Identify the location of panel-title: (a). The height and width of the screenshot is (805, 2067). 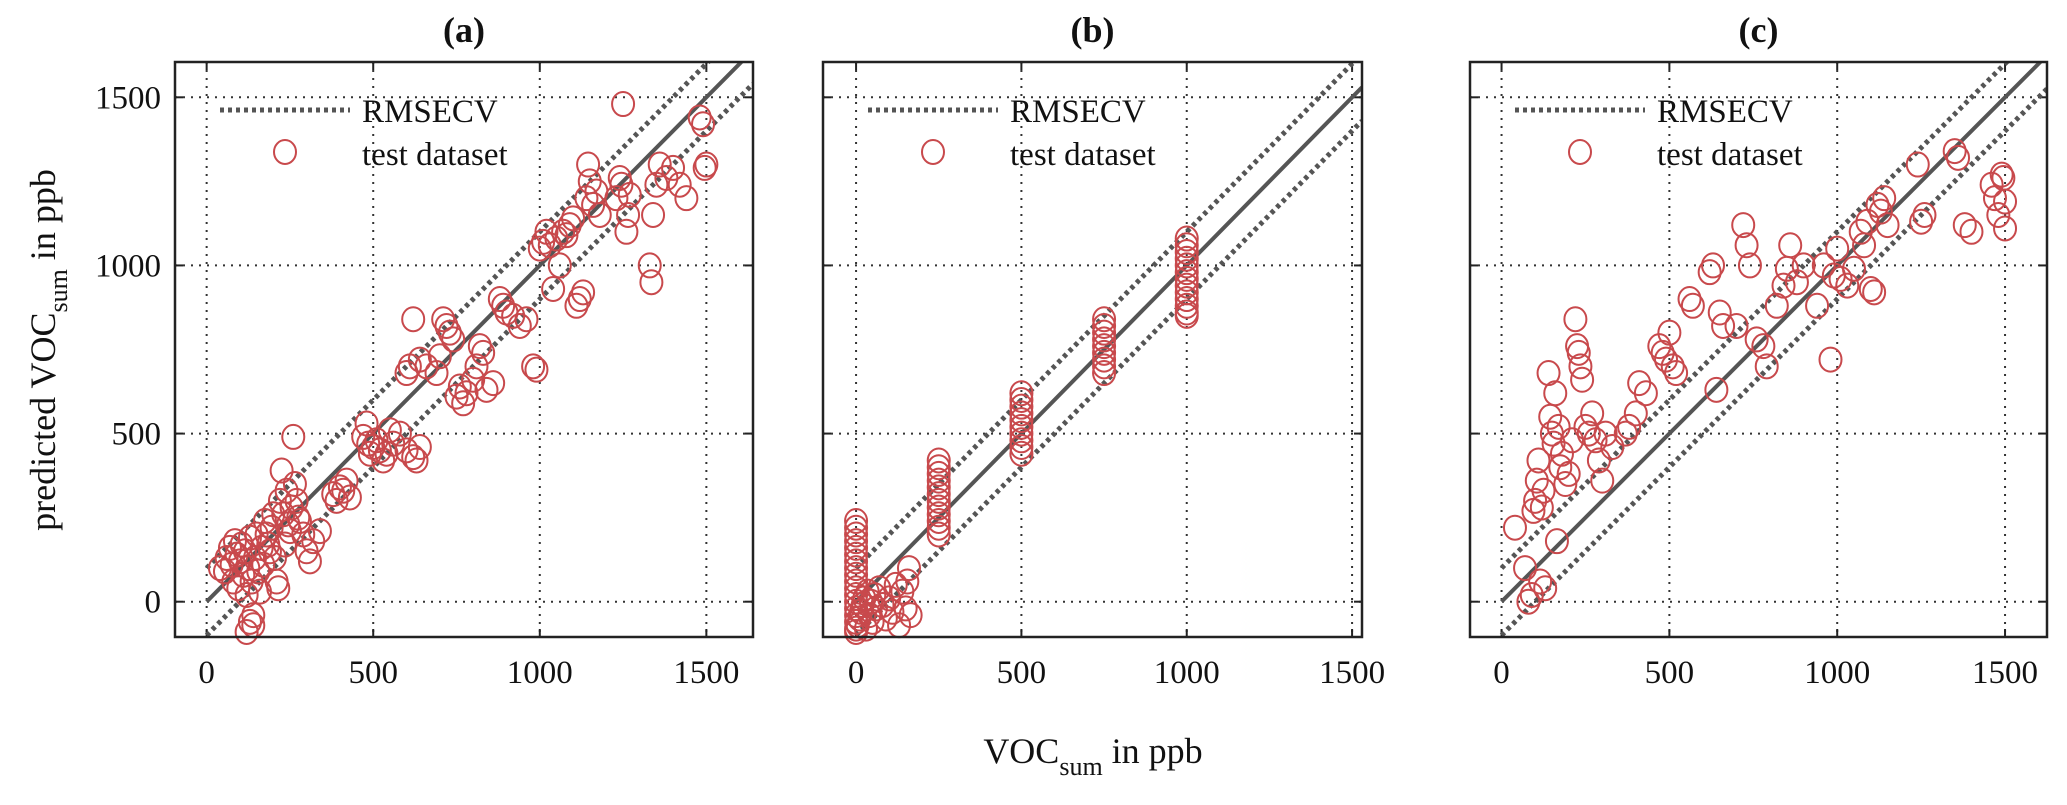
(464, 30).